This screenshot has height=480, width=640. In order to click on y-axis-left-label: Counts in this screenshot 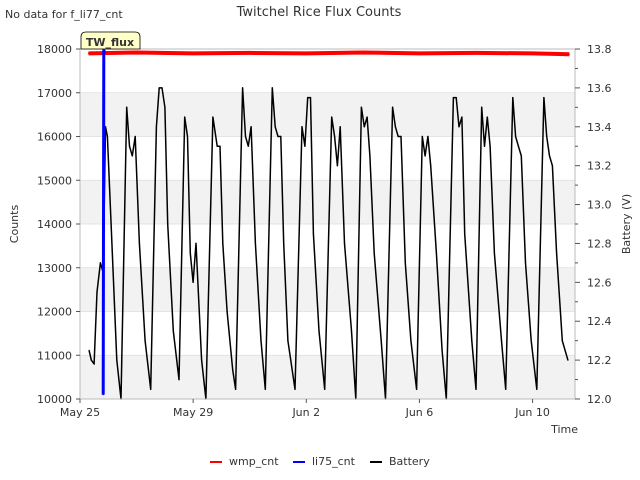, I will do `click(14, 224)`.